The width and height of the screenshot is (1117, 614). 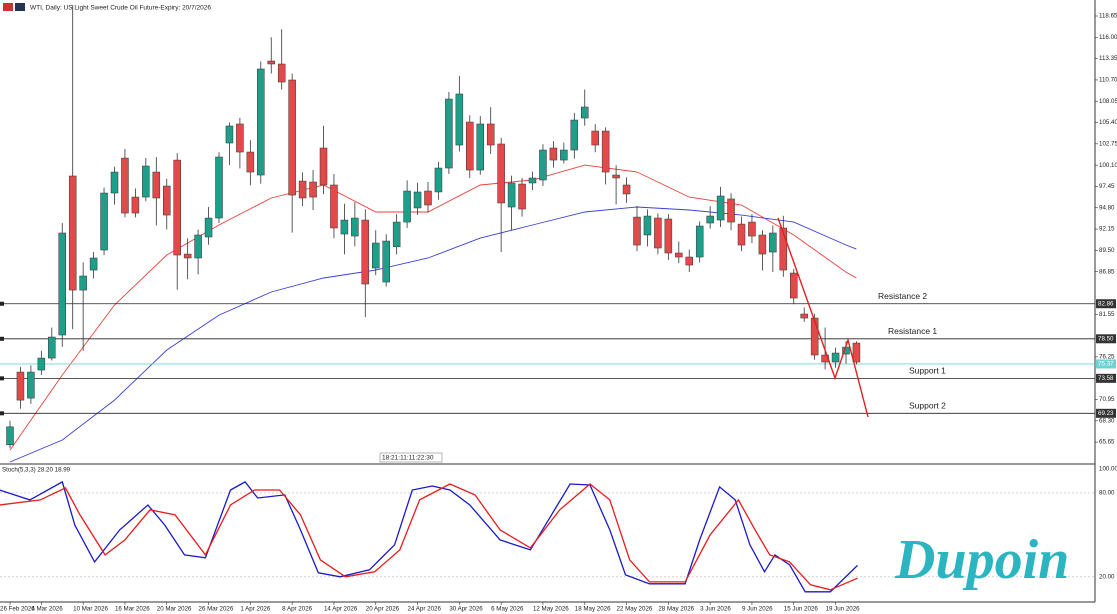 What do you see at coordinates (635, 609) in the screenshot?
I see `x-tick-label: 22 May 2026` at bounding box center [635, 609].